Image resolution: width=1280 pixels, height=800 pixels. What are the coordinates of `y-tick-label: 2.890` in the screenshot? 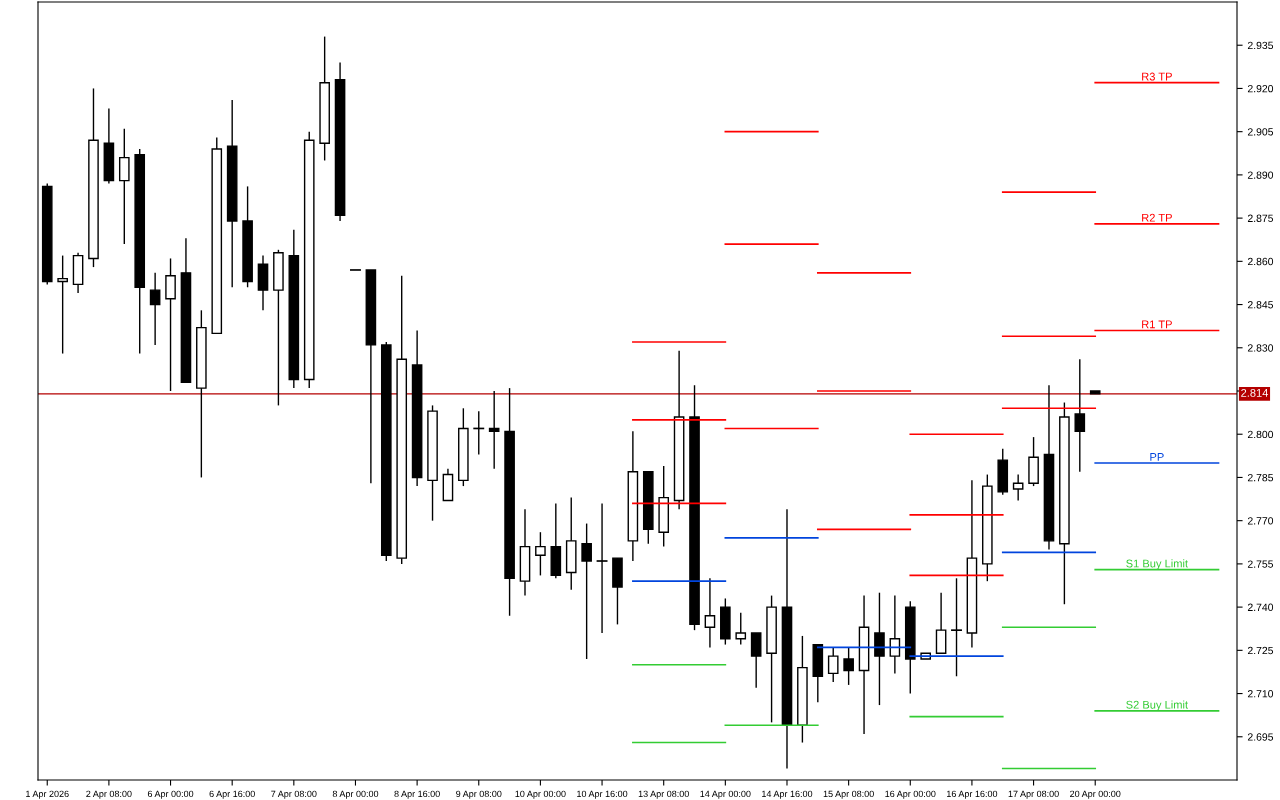 It's located at (1260, 175).